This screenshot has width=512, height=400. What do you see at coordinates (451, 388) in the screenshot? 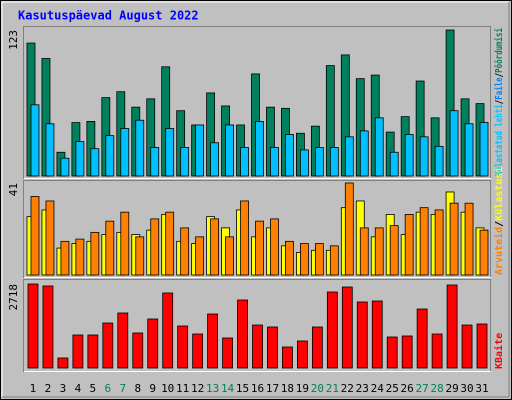
I see `x-tick-label: 29` at bounding box center [451, 388].